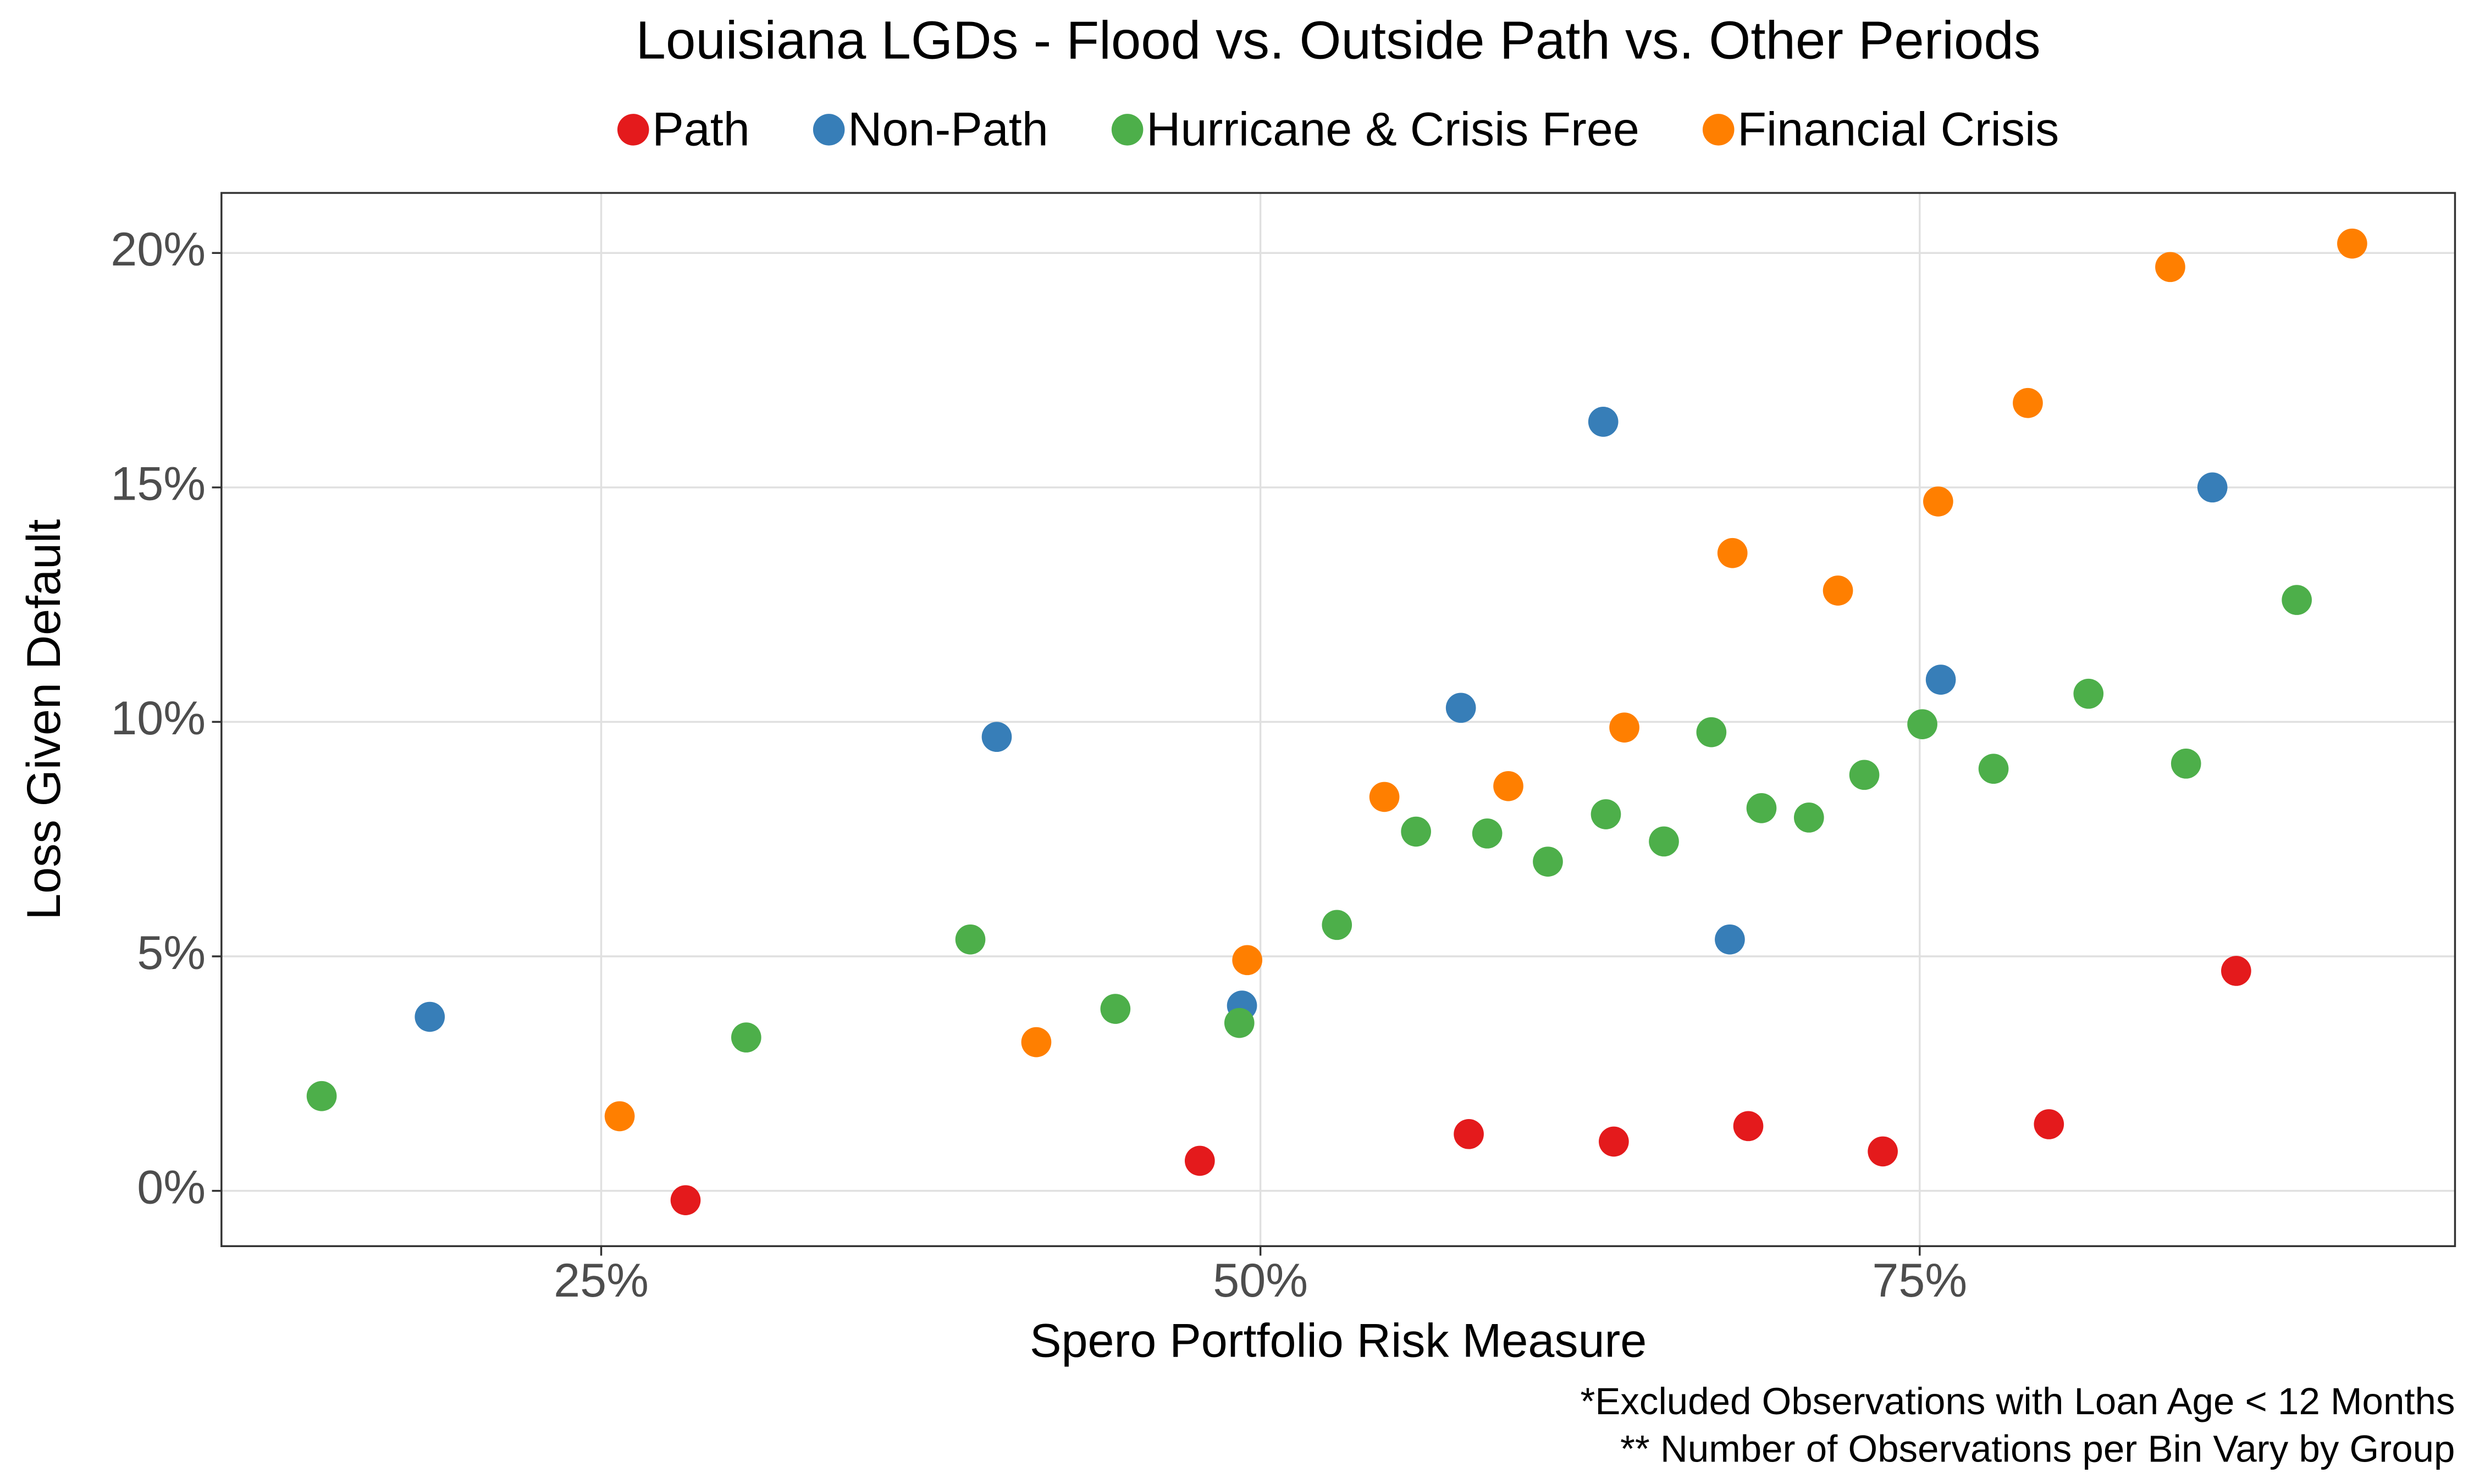 The image size is (2474, 1484). Describe the element at coordinates (158, 249) in the screenshot. I see `y-tick-label: 20%` at that location.